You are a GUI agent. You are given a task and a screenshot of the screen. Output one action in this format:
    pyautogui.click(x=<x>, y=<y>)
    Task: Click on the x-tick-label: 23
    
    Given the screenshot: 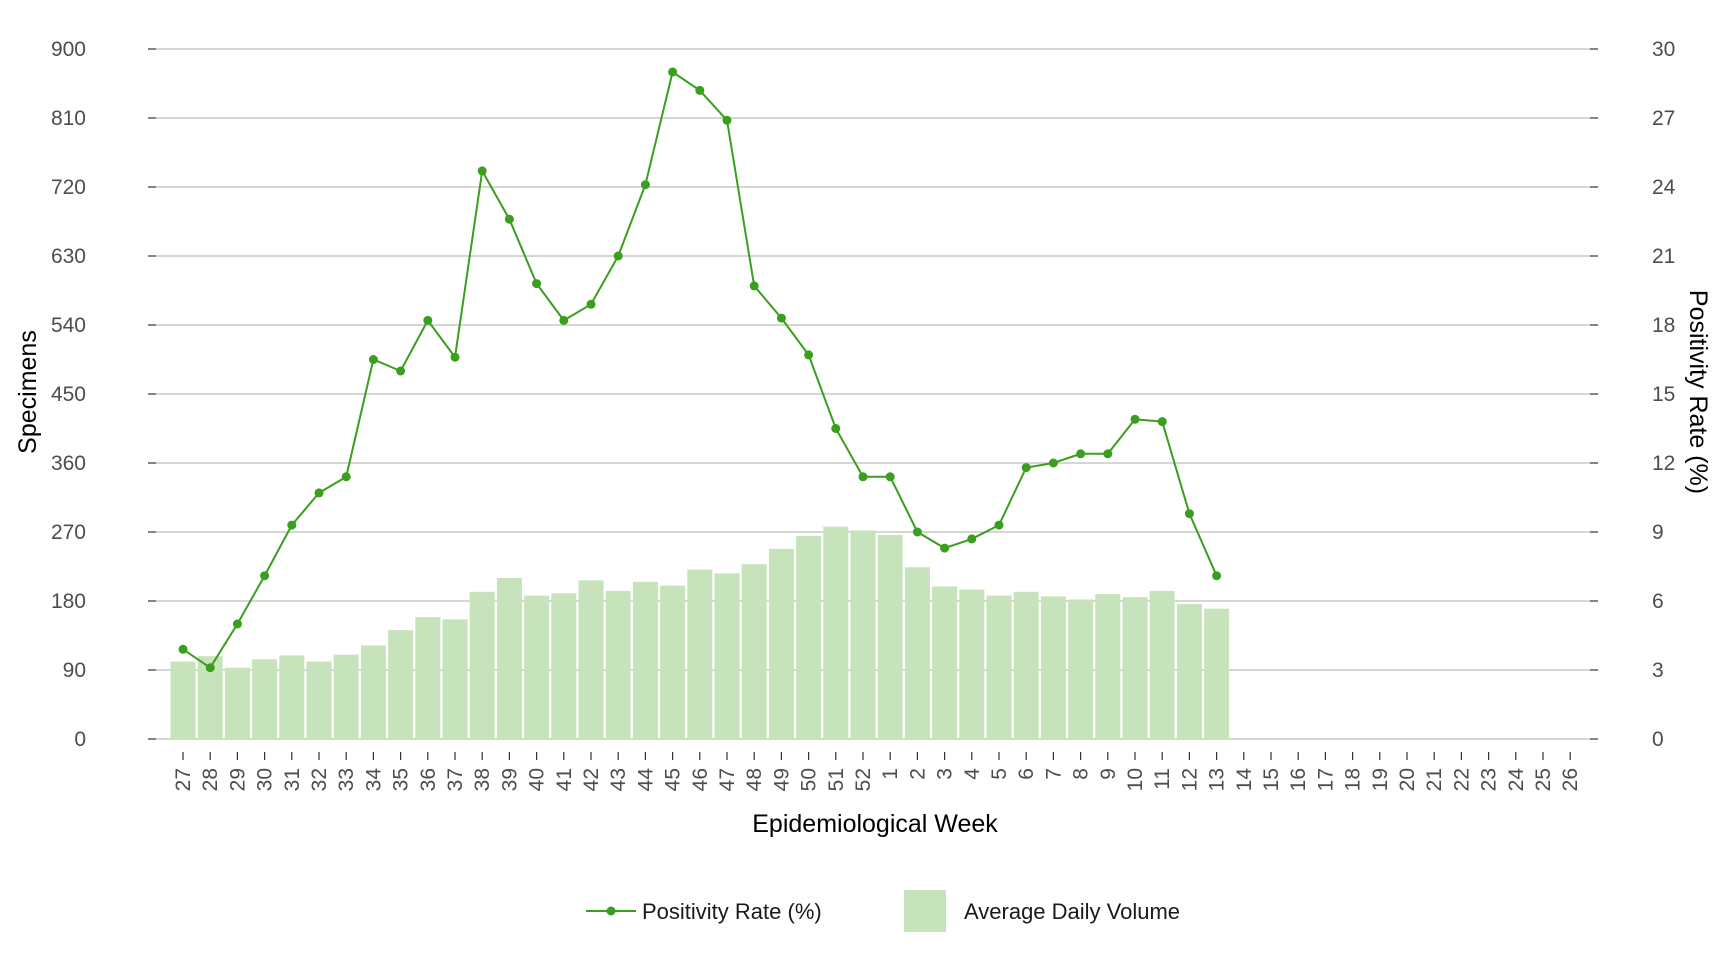 What is the action you would take?
    pyautogui.click(x=1489, y=779)
    